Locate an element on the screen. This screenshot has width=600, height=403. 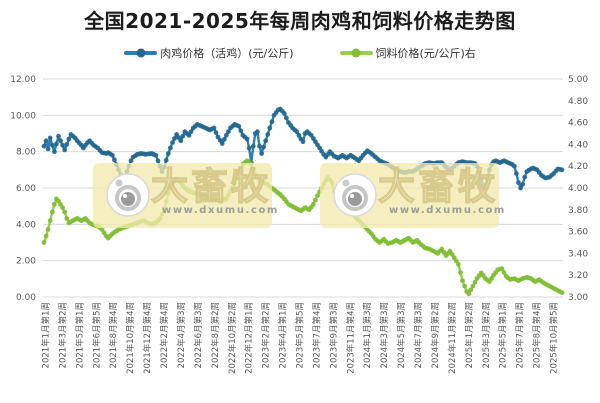
x-axis-tick-label: 2021年1月第1周 is located at coordinates (46, 335).